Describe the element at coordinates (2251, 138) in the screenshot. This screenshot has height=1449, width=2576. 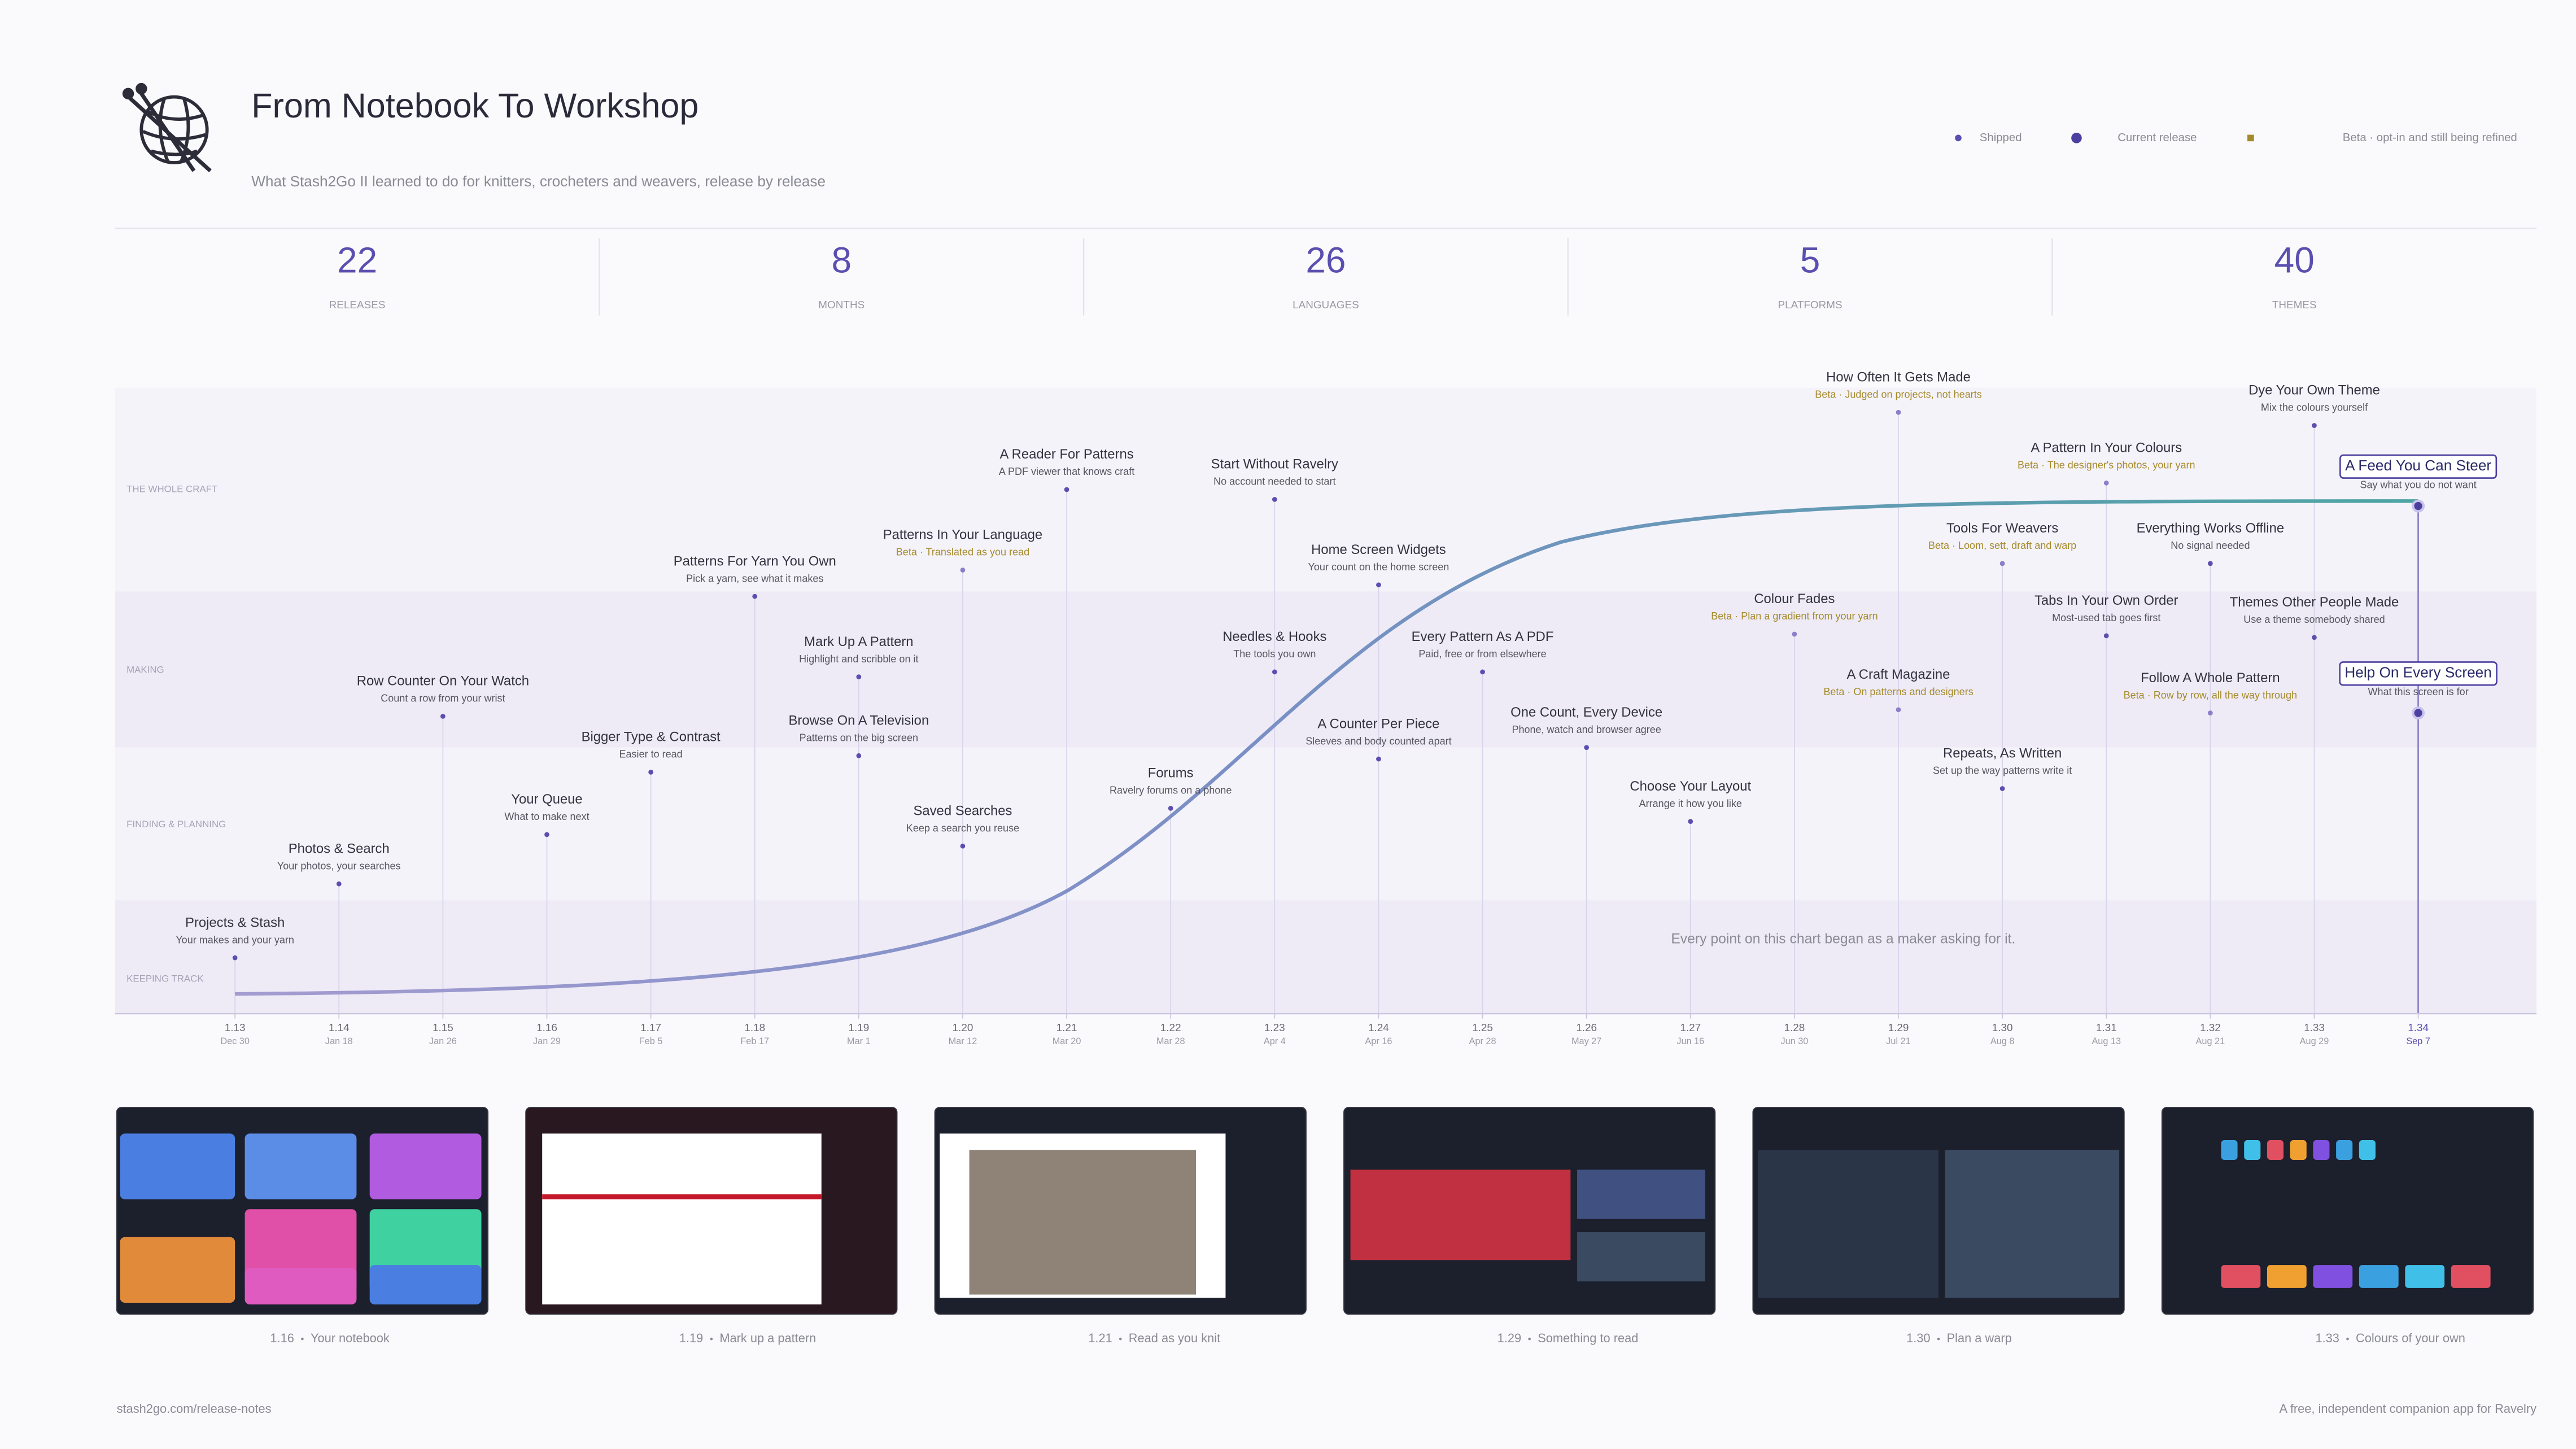
I see `legend-beta-square` at that location.